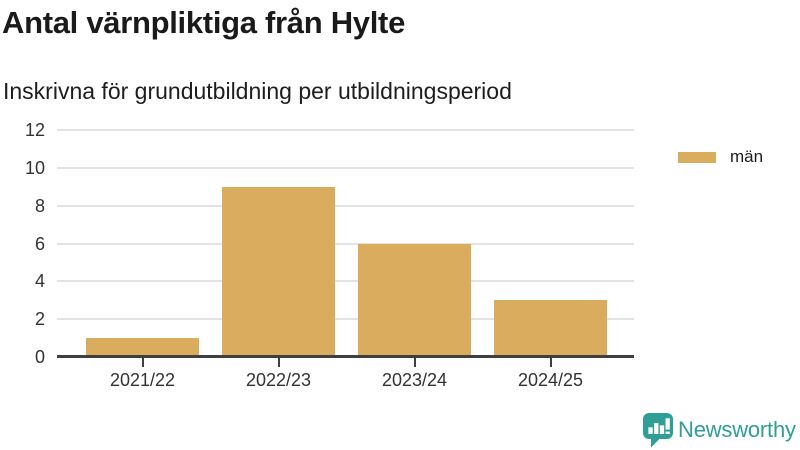 The image size is (800, 450). Describe the element at coordinates (34, 167) in the screenshot. I see `y-axis-tick-label: 10` at that location.